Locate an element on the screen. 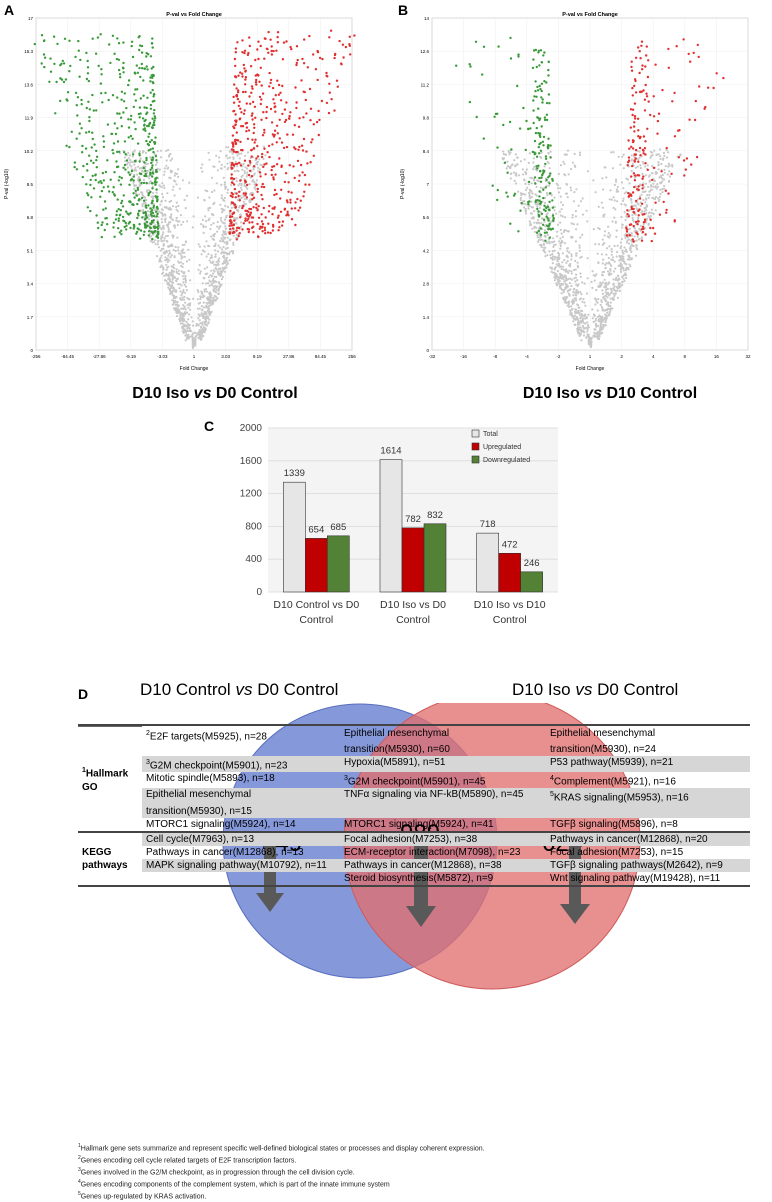 This screenshot has width=772, height=1202. bar-ytick: 1600 is located at coordinates (251, 461).